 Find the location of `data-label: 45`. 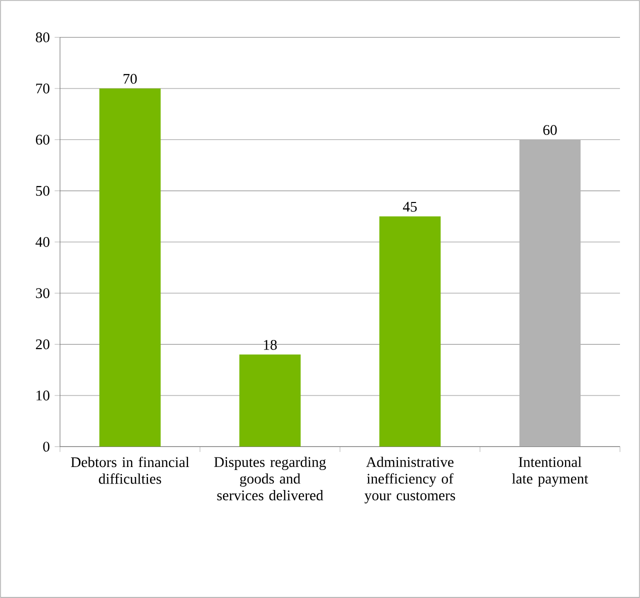

data-label: 45 is located at coordinates (409, 207).